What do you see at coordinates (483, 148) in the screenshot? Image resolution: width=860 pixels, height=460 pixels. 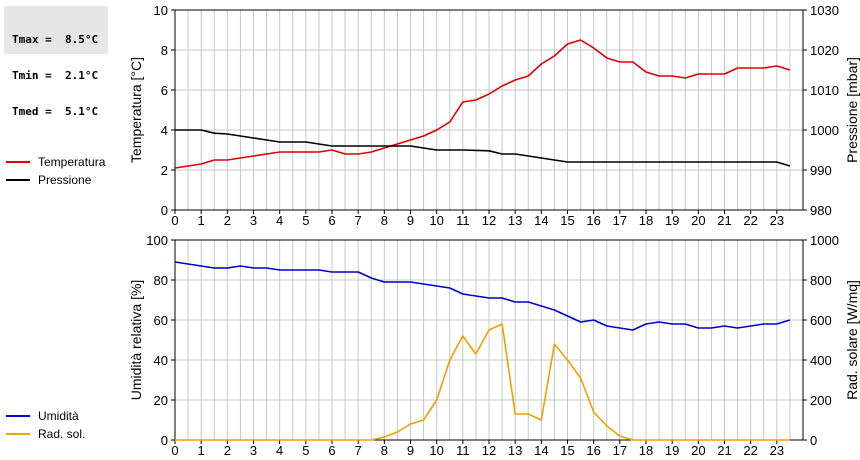 I see `series-line-pressione` at bounding box center [483, 148].